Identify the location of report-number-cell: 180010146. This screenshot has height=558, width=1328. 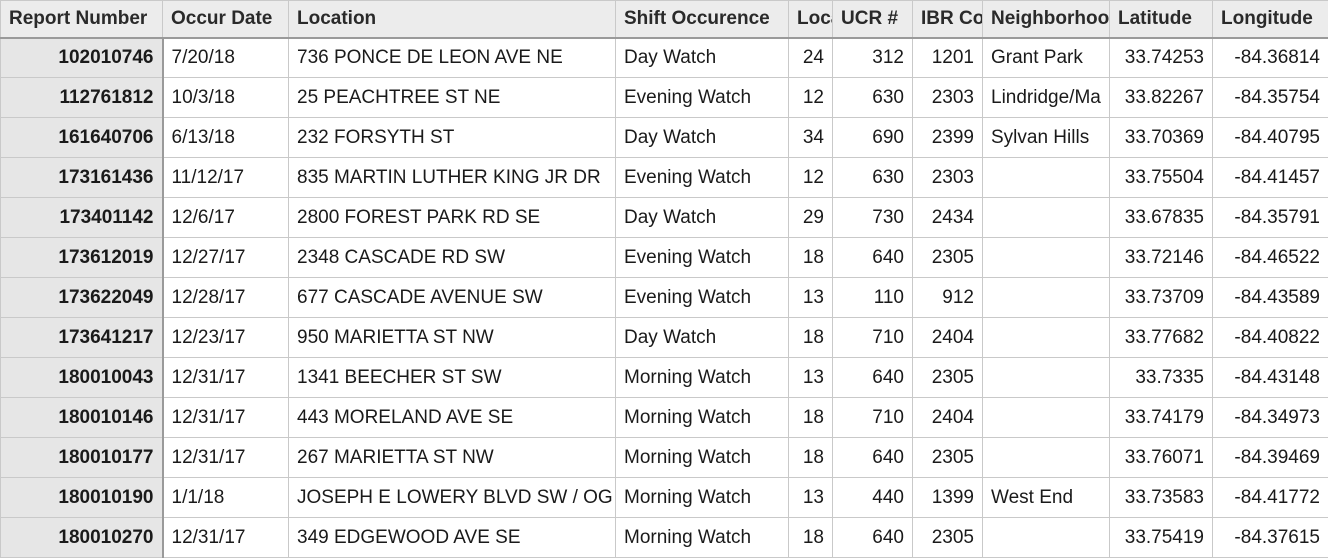
(82, 418).